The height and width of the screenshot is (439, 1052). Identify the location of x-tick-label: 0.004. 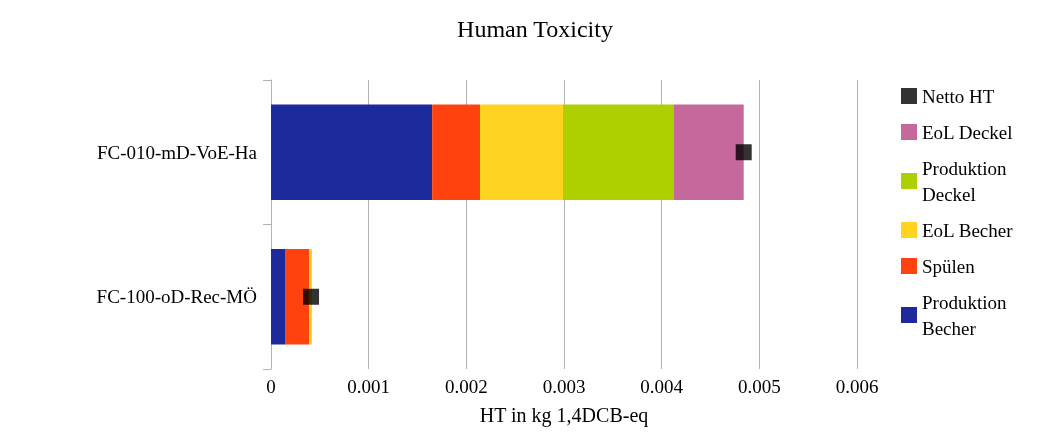
(662, 386).